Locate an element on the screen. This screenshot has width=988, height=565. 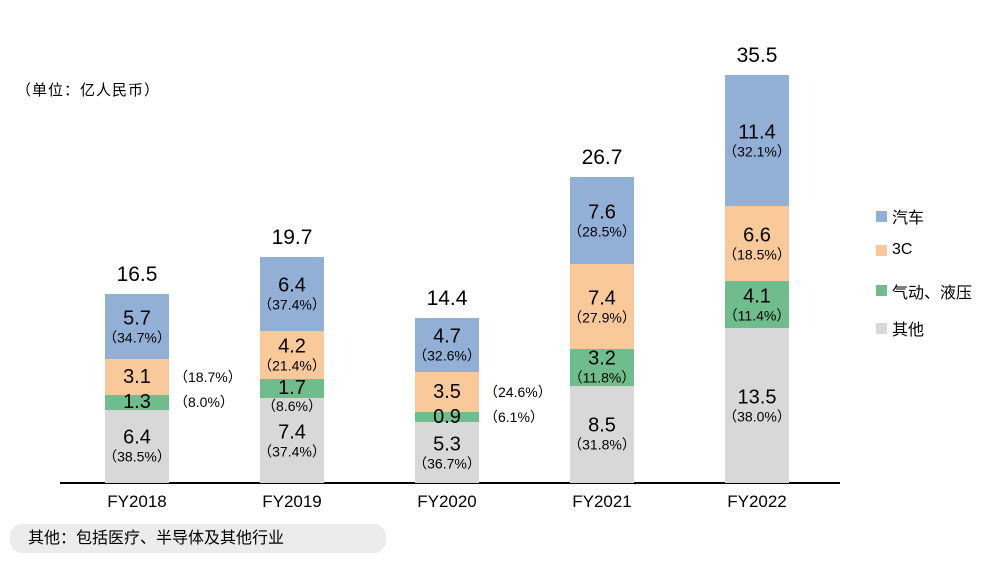
segment-label: 1.3 is located at coordinates (137, 402).